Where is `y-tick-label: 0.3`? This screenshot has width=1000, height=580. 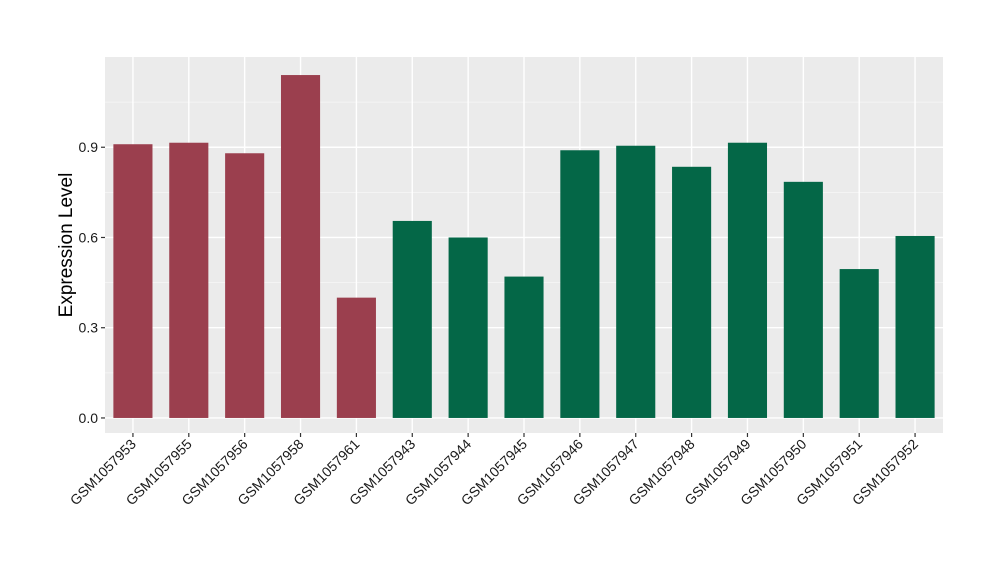
y-tick-label: 0.3 is located at coordinates (89, 328).